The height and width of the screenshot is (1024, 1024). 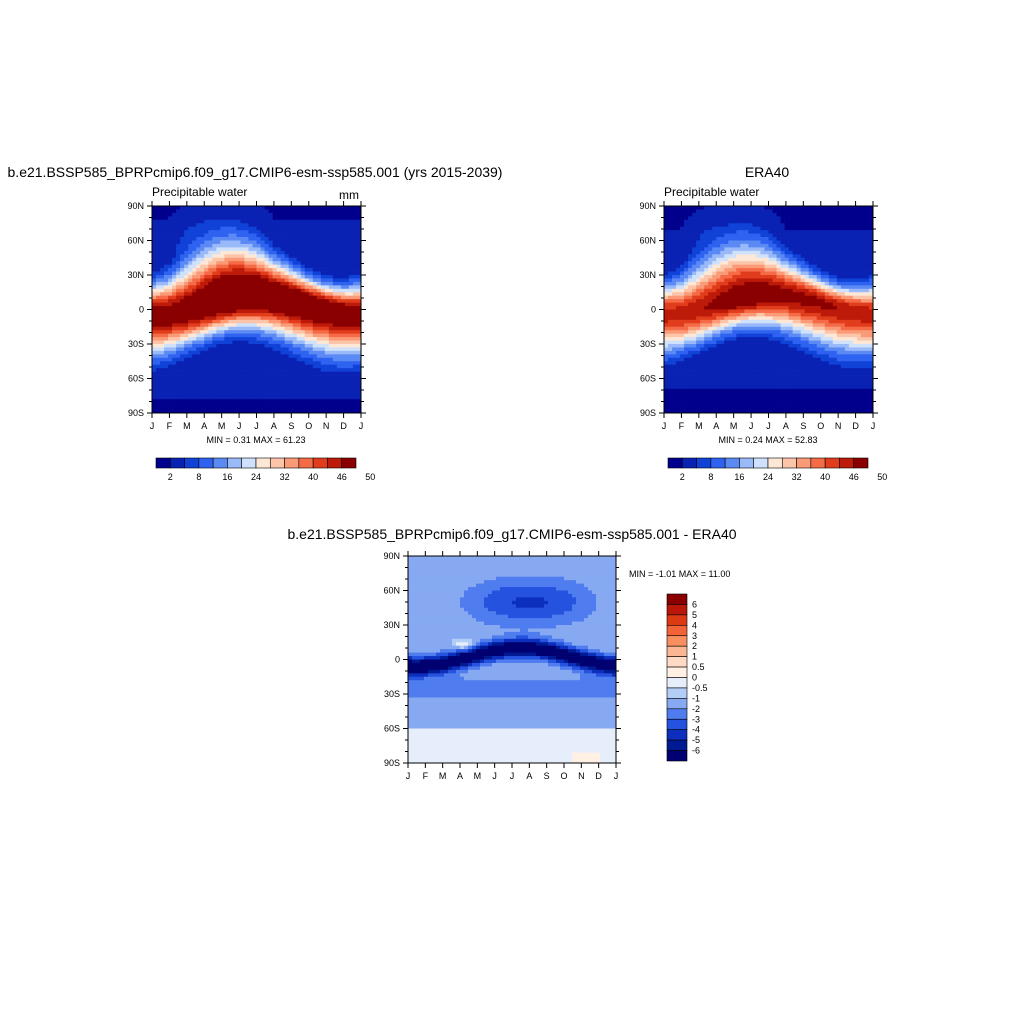 I want to click on colorbar-label: 24, so click(x=256, y=477).